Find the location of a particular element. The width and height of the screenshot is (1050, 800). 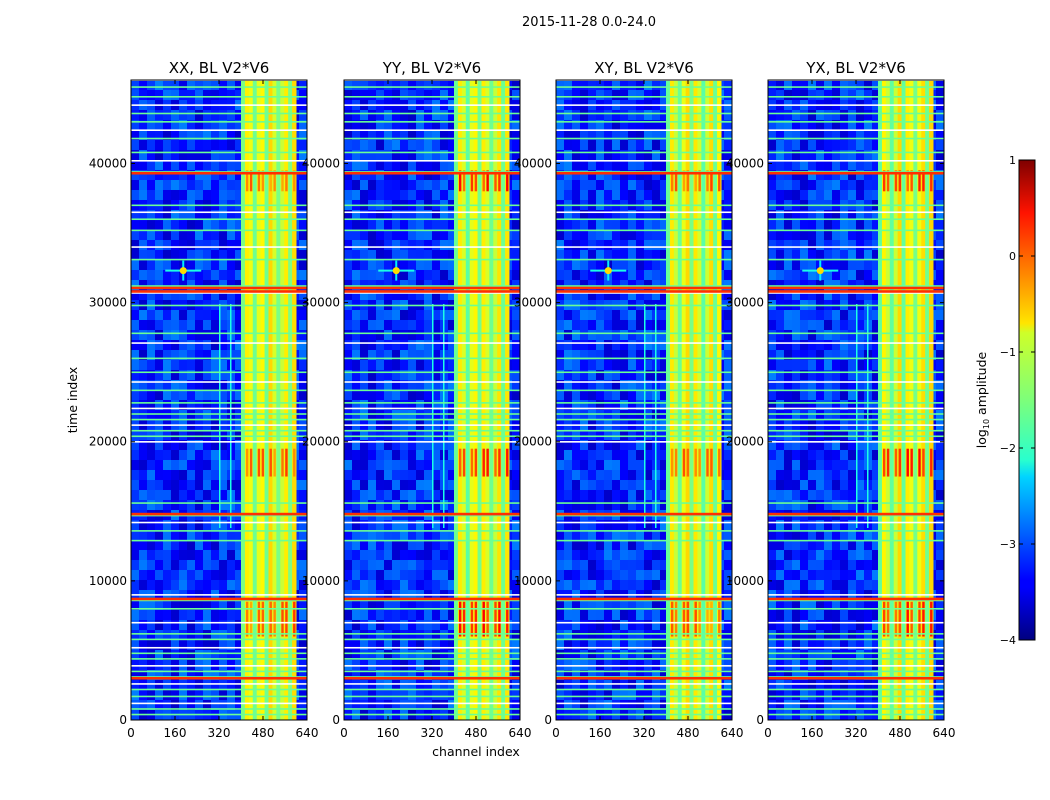

colorbar: 10−1−2−3−4 log10 amplitude is located at coordinates (1005, 400).